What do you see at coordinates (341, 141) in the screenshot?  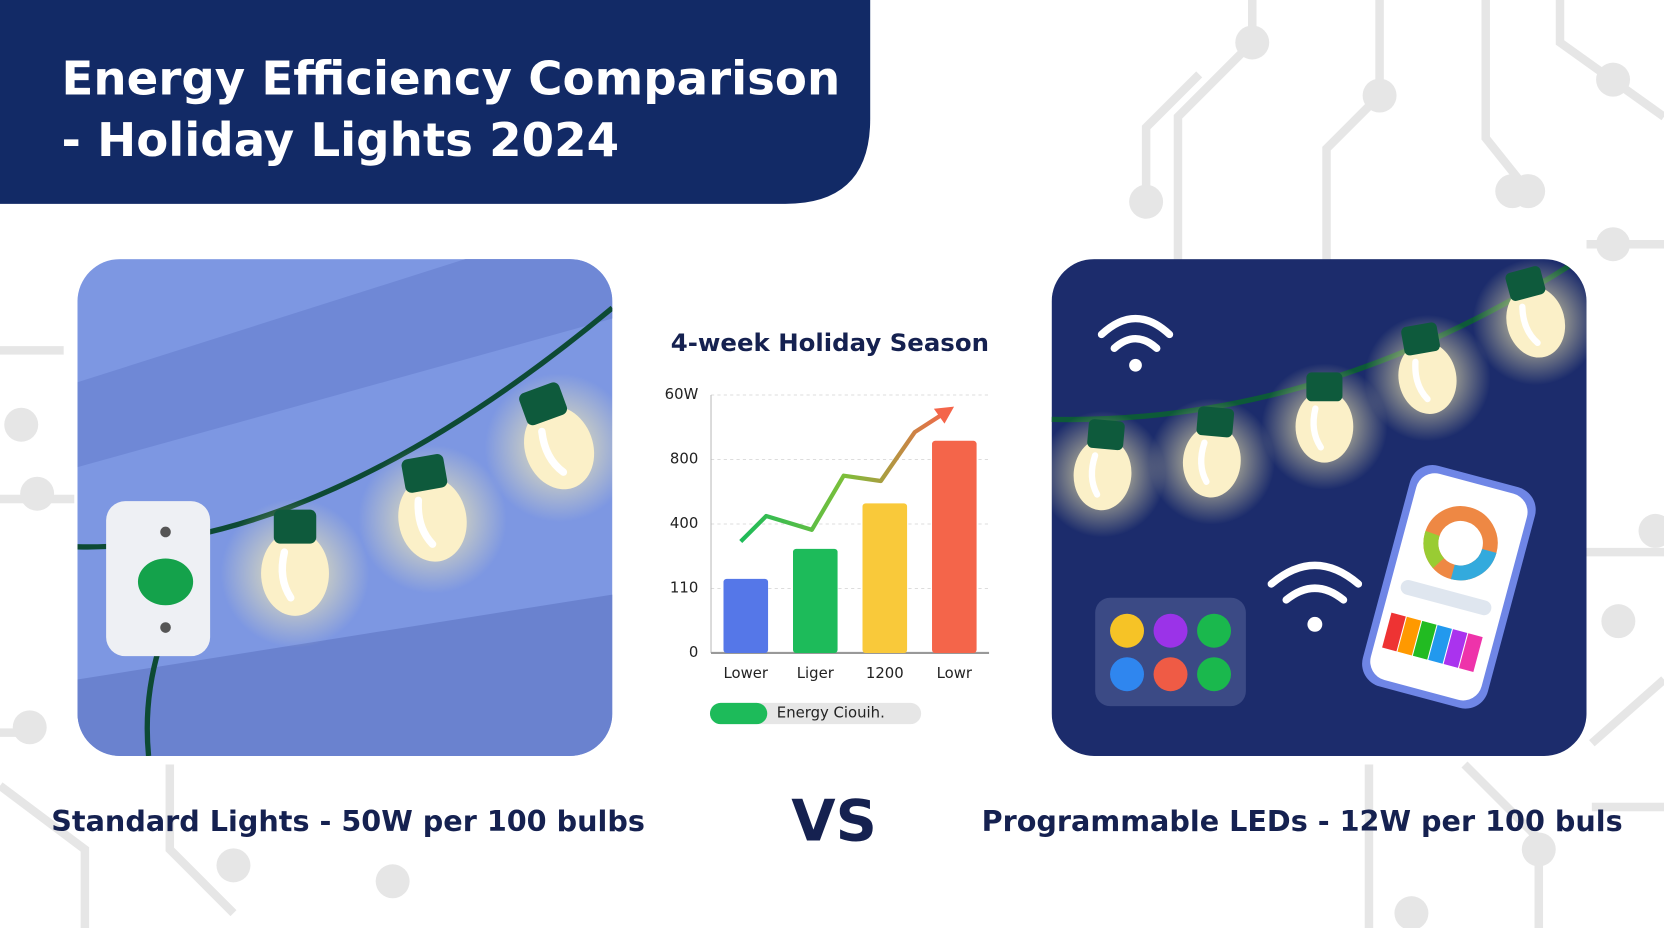 I see `title-line: - Holiday Lights 2024` at bounding box center [341, 141].